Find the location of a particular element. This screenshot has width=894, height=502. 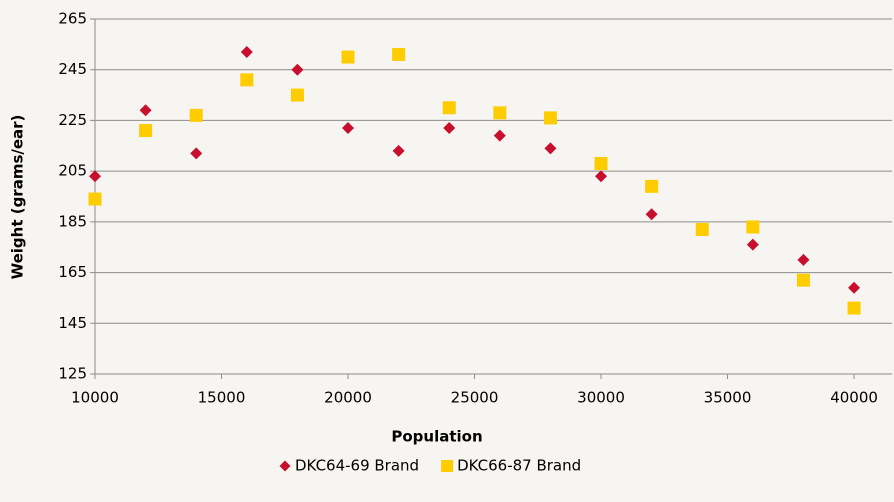

y-tick-label: 125 is located at coordinates (72, 374).